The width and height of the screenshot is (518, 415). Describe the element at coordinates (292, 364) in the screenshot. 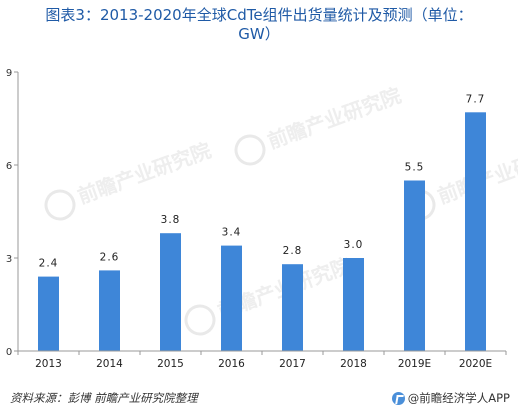

I see `x-tick-label: 2017` at that location.